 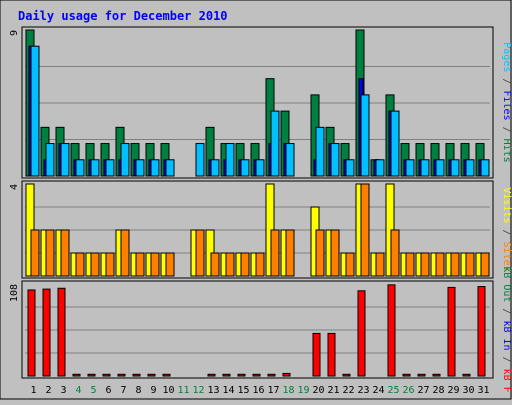 I want to click on x-label-day-2: 2, so click(x=48, y=390).